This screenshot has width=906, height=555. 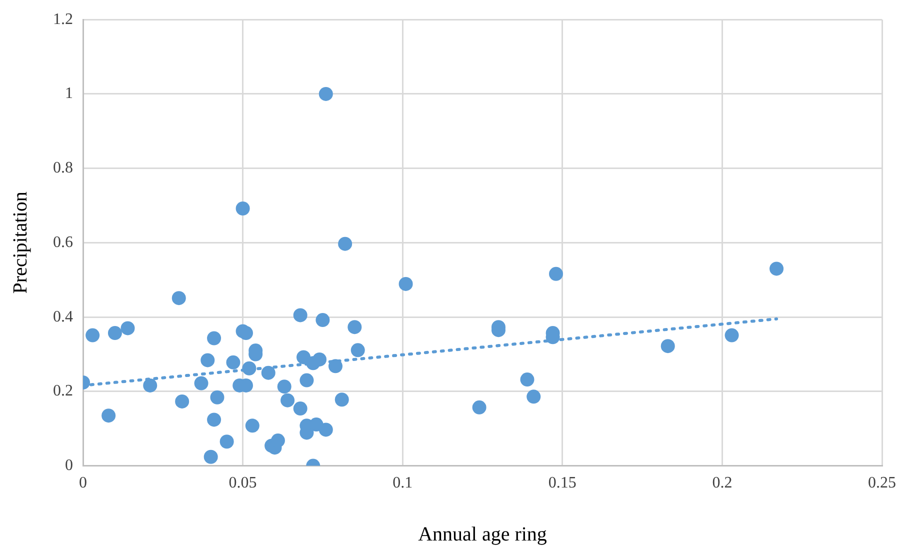 I want to click on x-tick-label: 0.05, so click(x=242, y=483).